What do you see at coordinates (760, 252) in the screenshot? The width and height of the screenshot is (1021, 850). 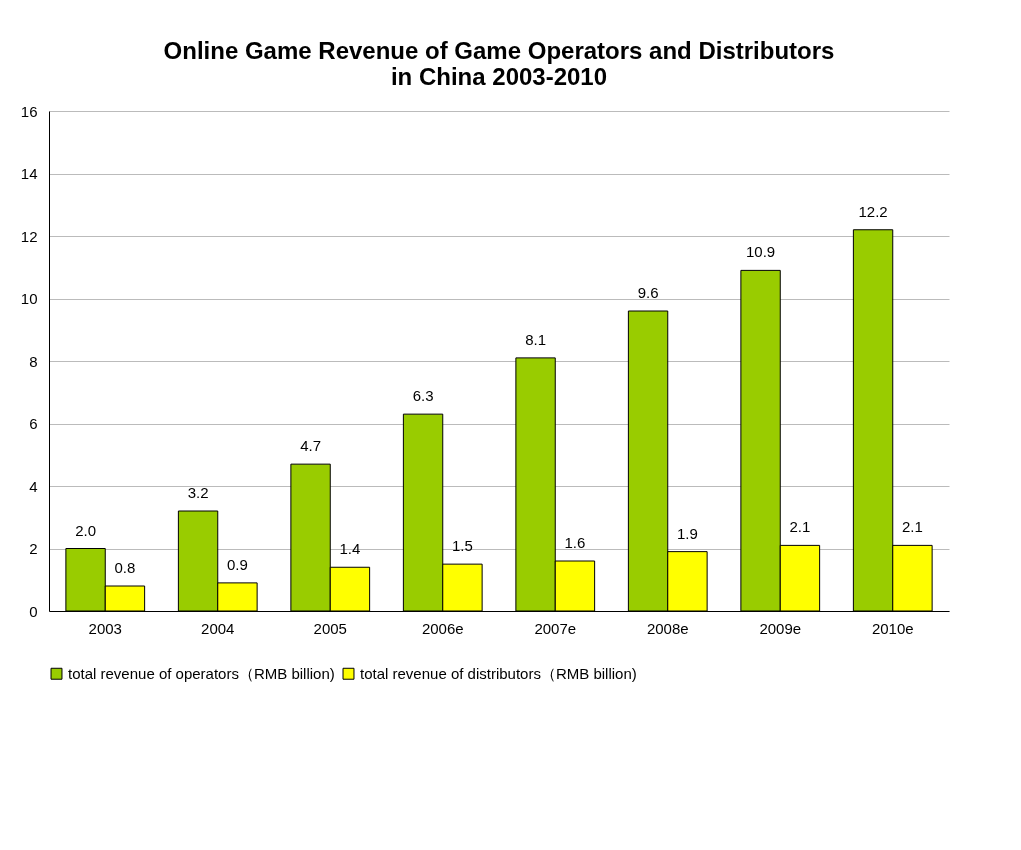 I see `data-label: 10.9` at bounding box center [760, 252].